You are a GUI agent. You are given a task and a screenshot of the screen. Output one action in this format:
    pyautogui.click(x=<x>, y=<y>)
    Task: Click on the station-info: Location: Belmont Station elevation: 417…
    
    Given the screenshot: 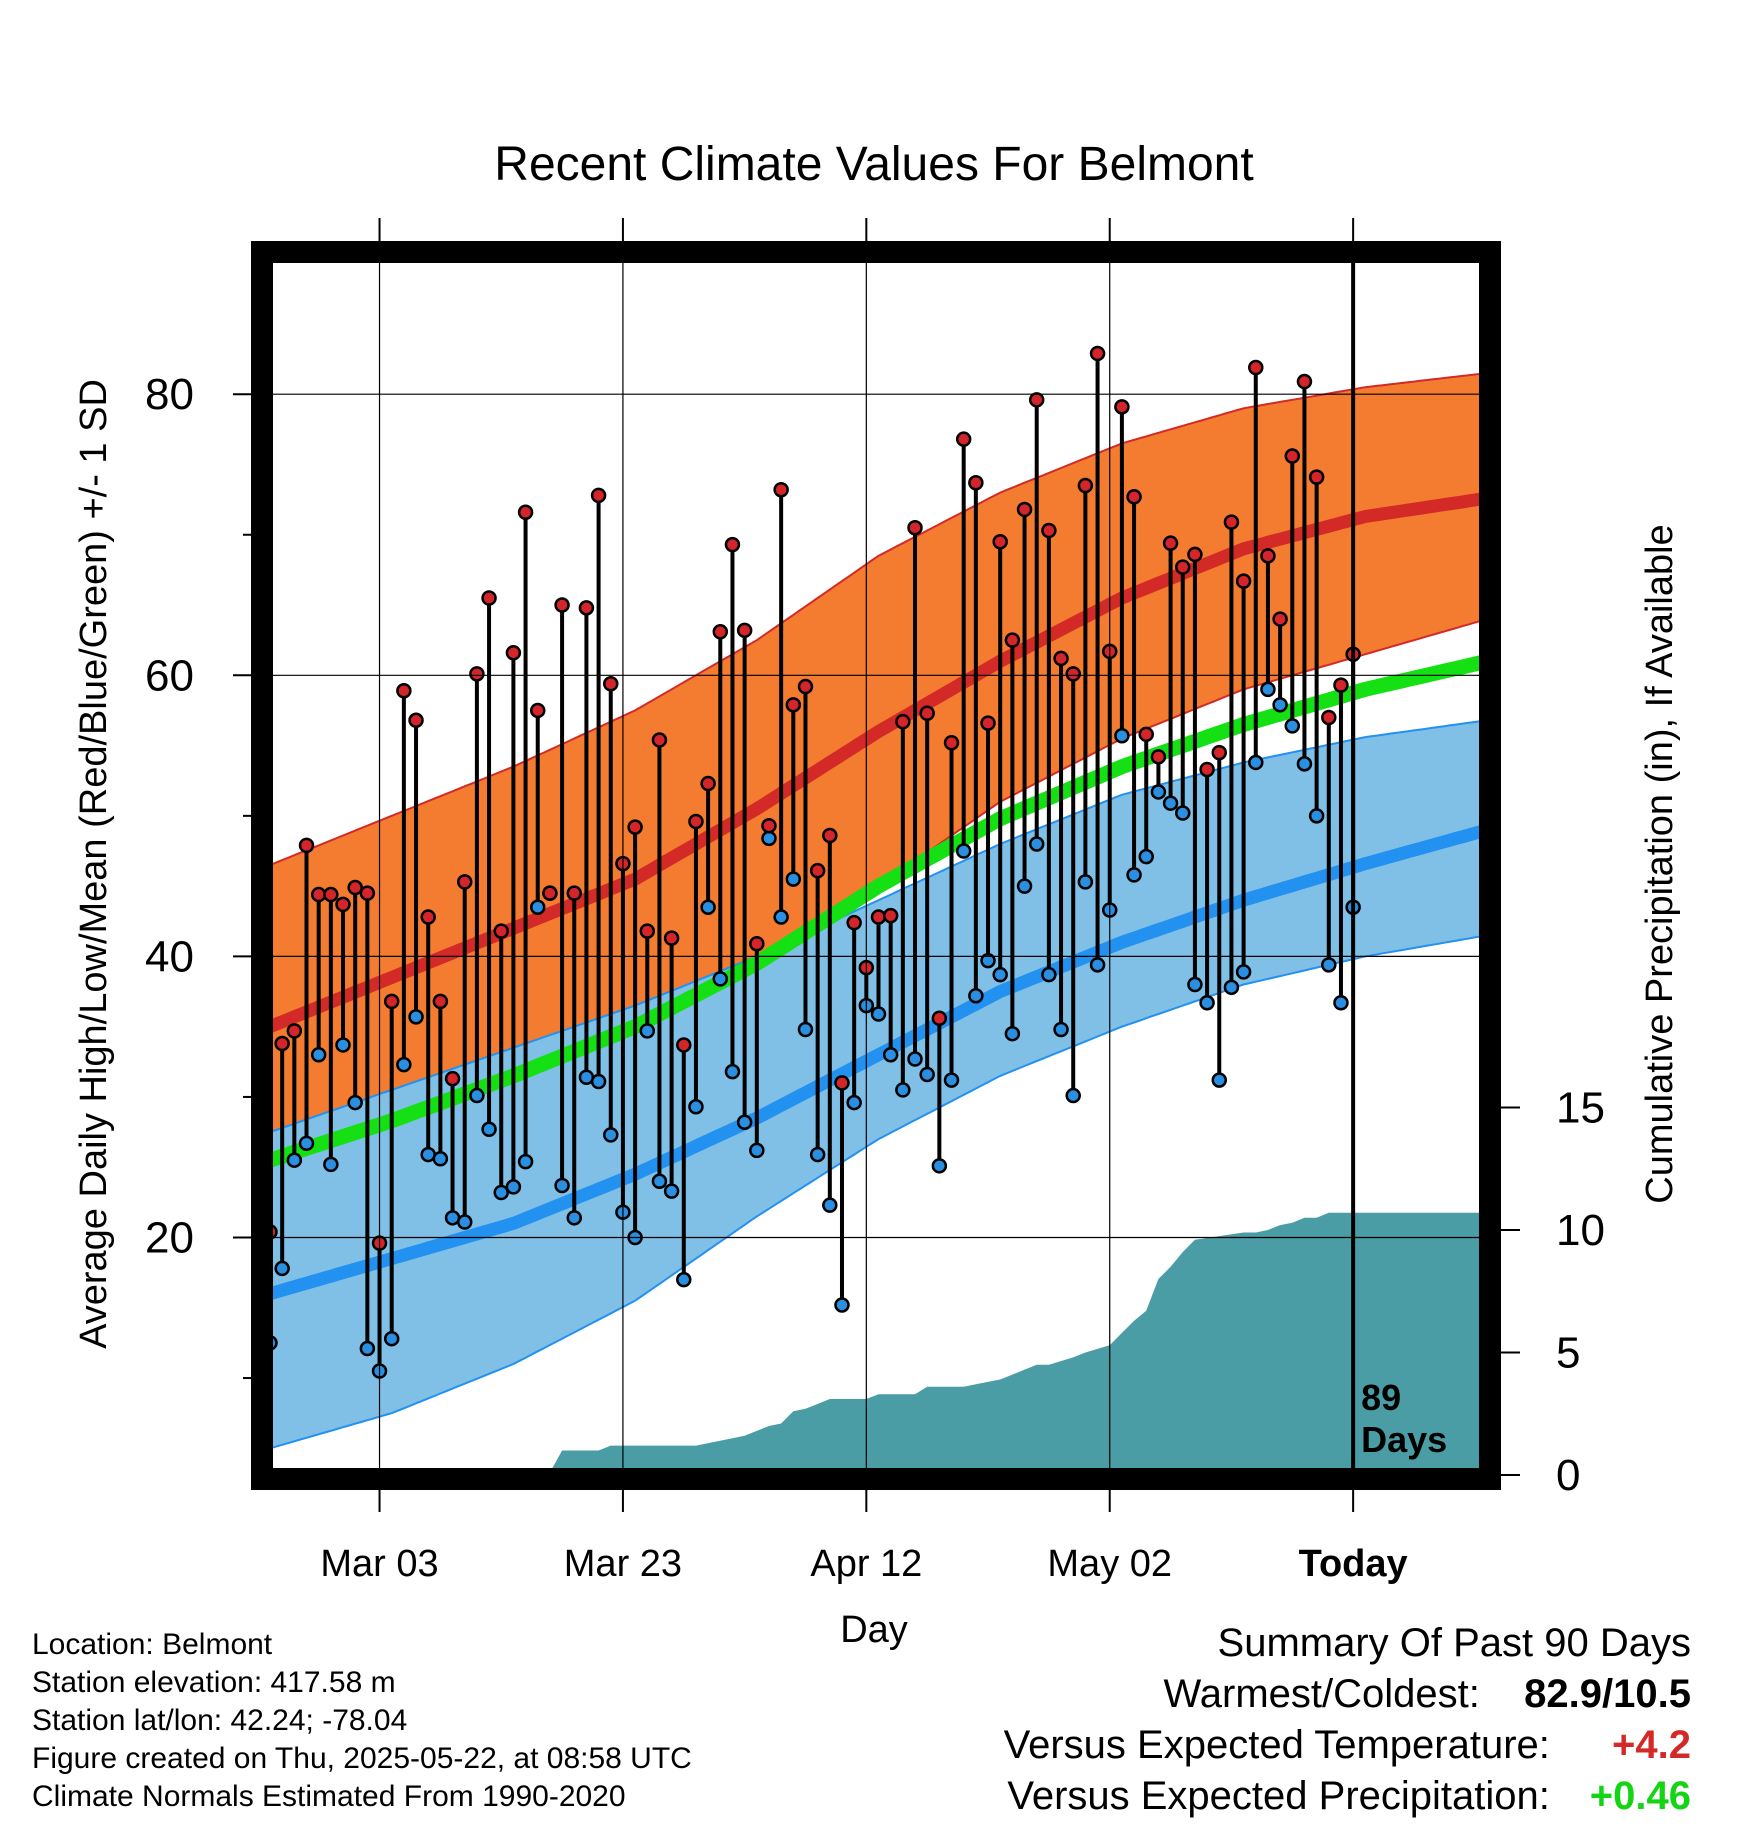 What is the action you would take?
    pyautogui.click(x=362, y=1721)
    